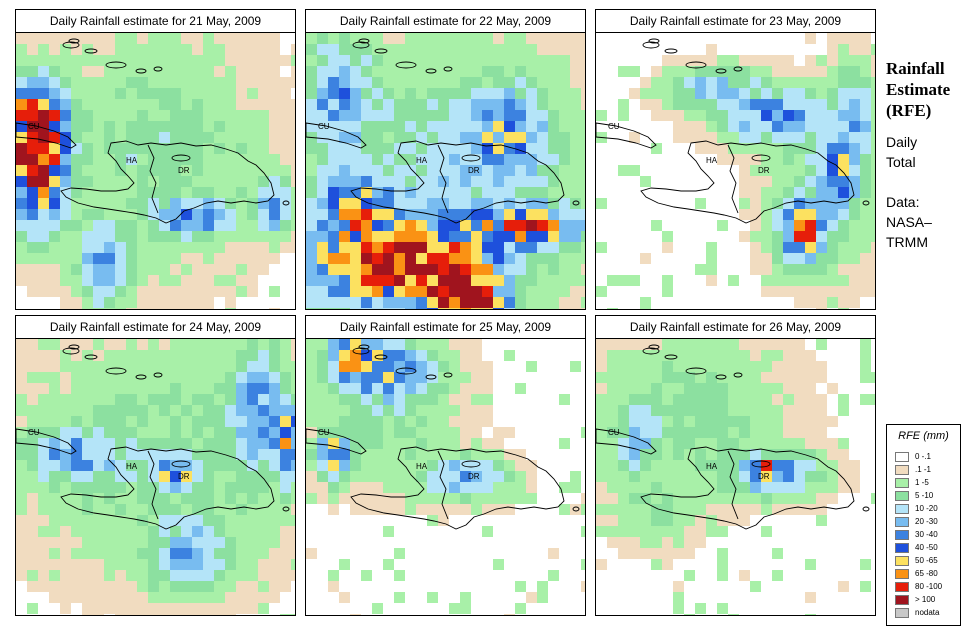 The width and height of the screenshot is (971, 635). I want to click on map-label-cu: CU, so click(614, 432).